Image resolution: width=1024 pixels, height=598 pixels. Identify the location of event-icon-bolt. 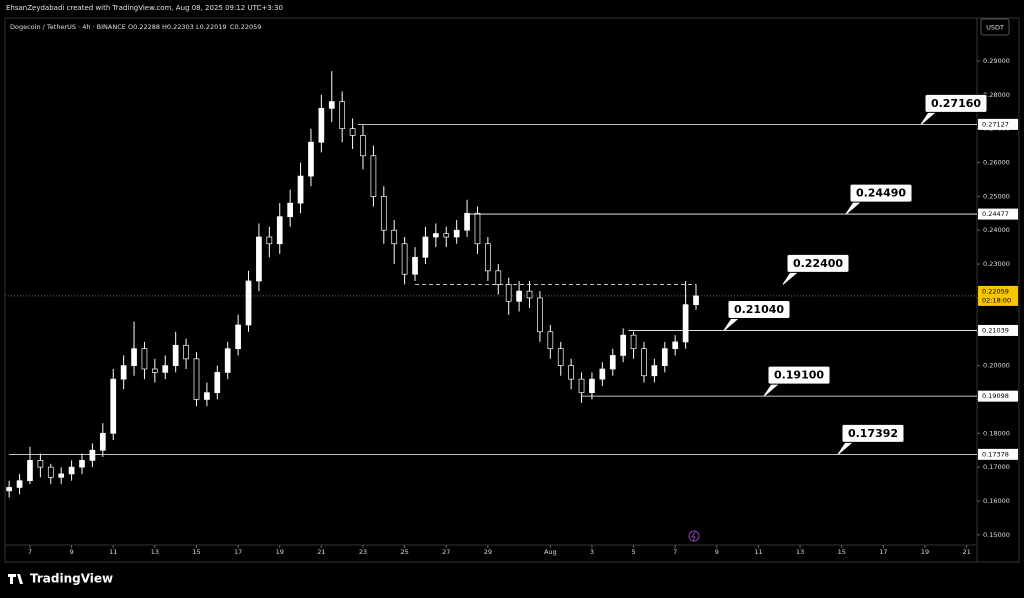
(693, 536).